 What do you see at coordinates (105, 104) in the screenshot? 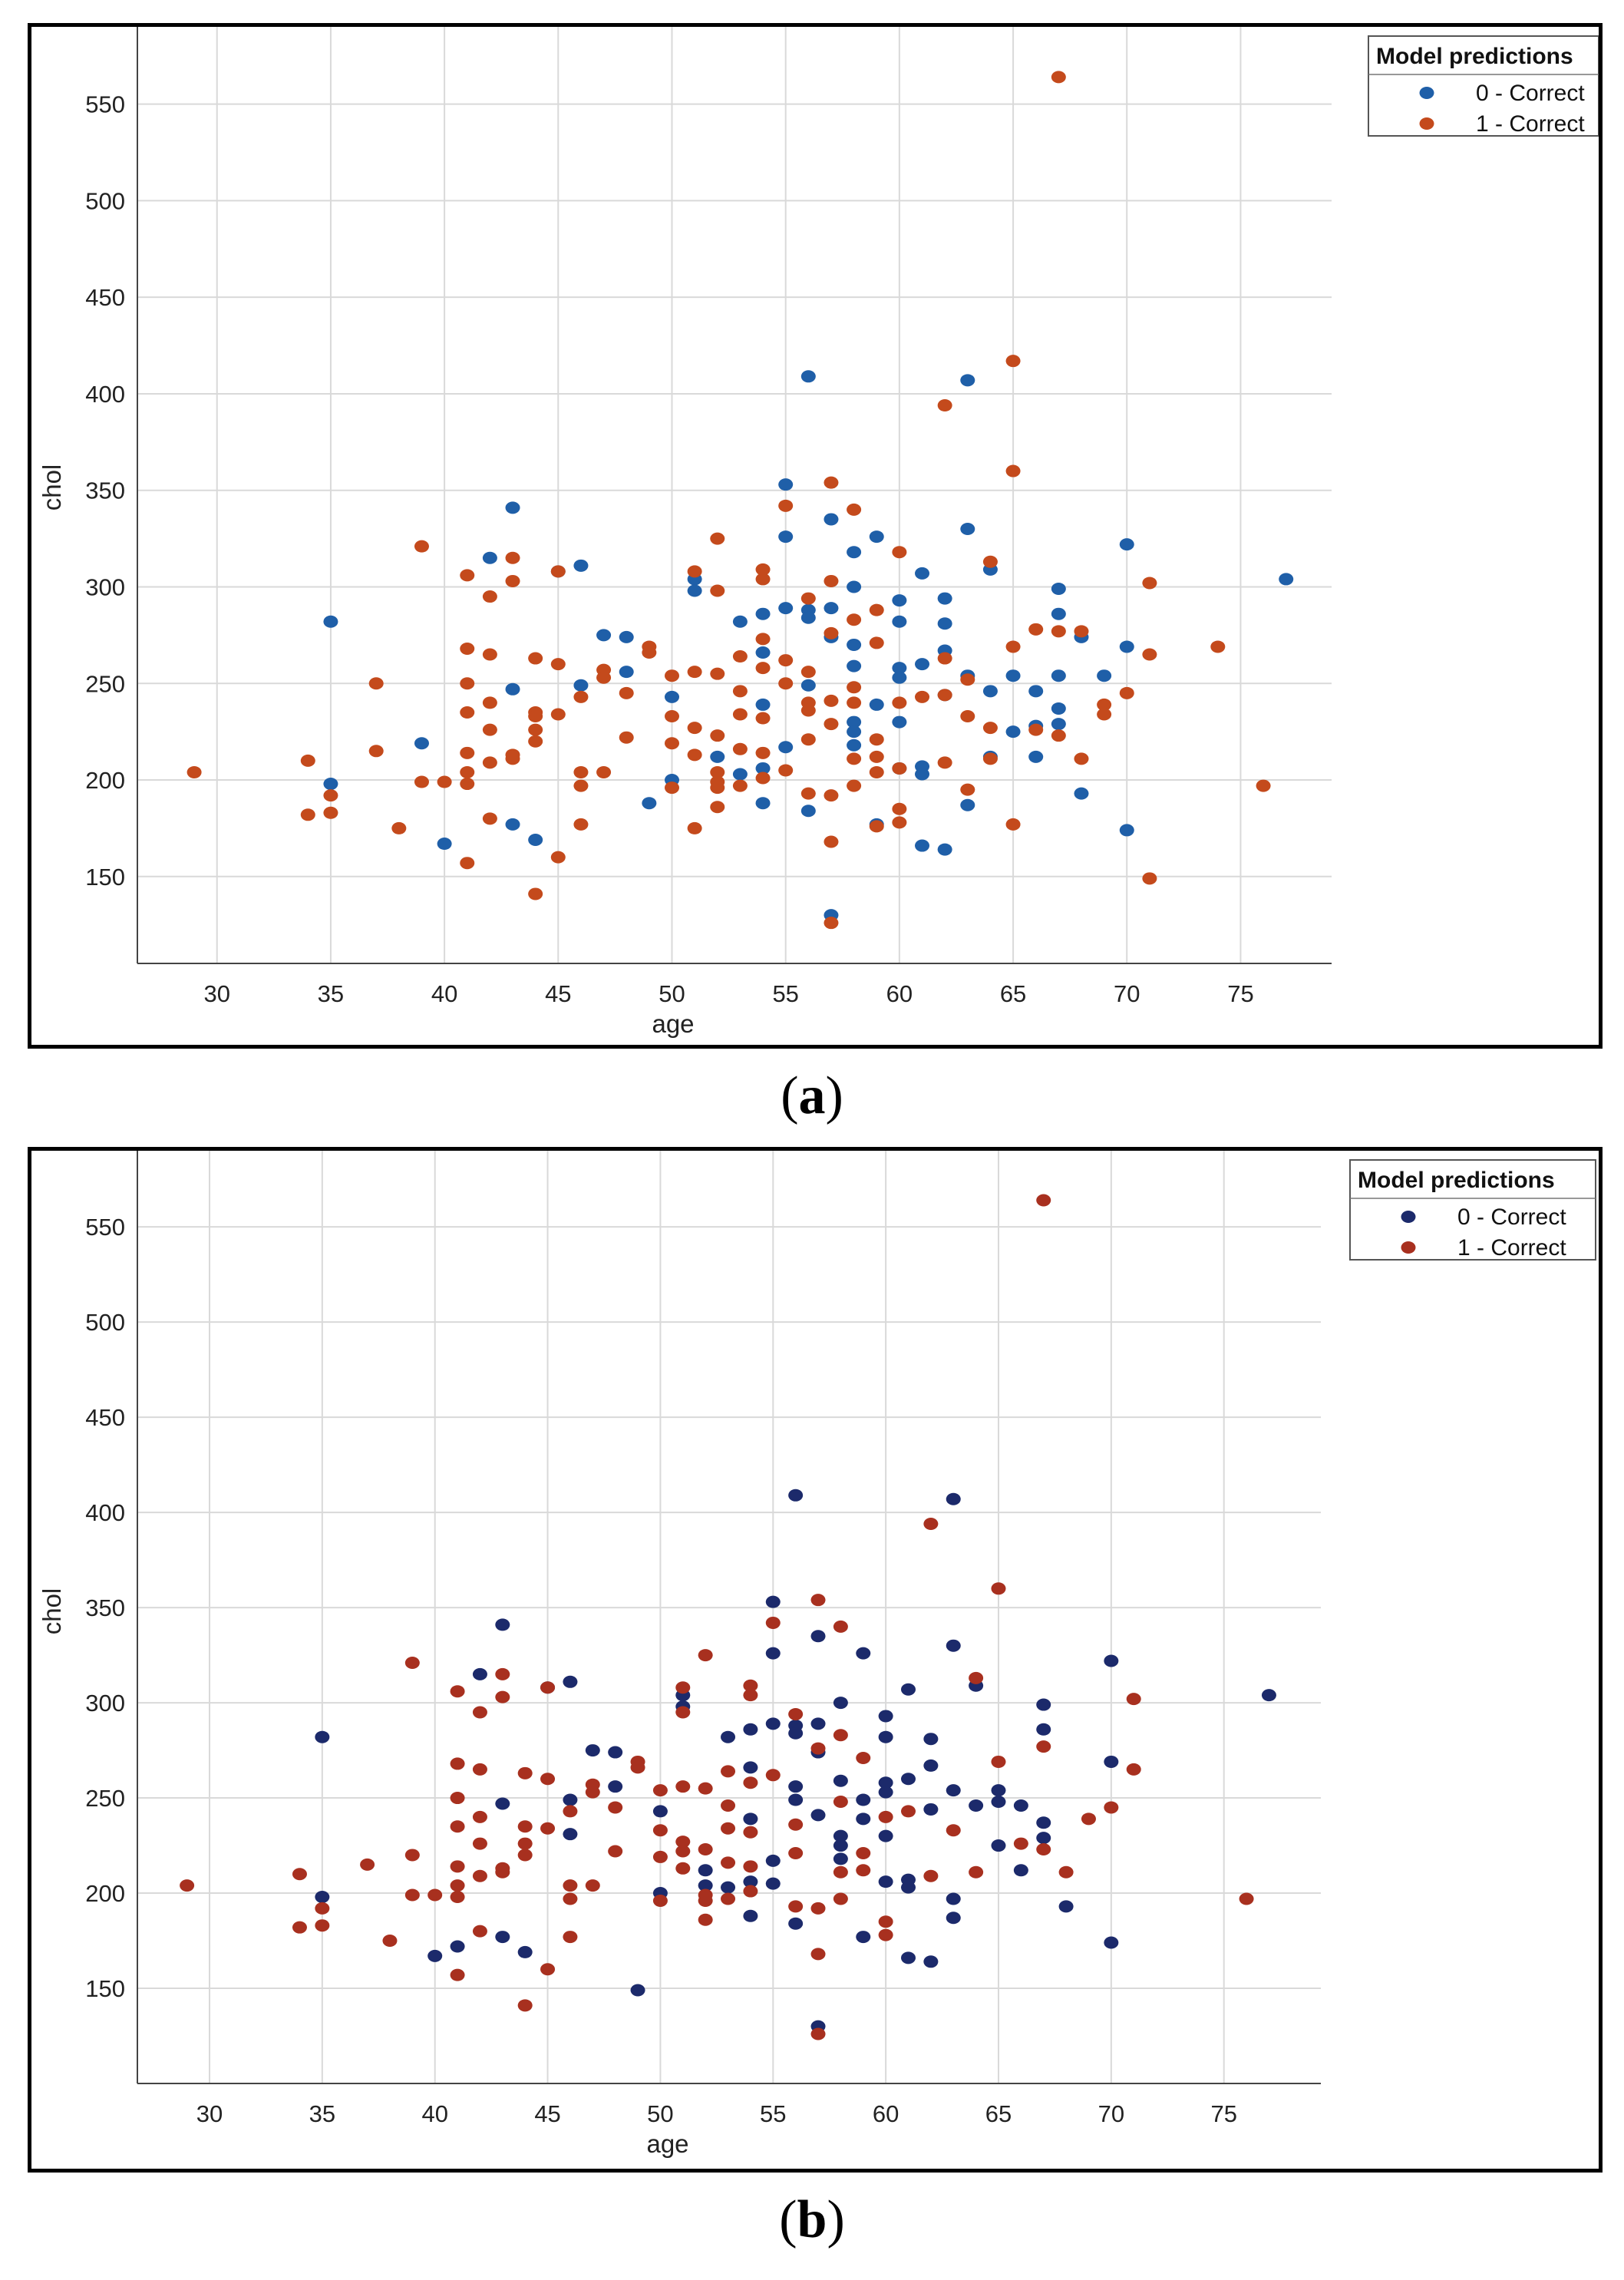
I see `y-tick-label: 550` at bounding box center [105, 104].